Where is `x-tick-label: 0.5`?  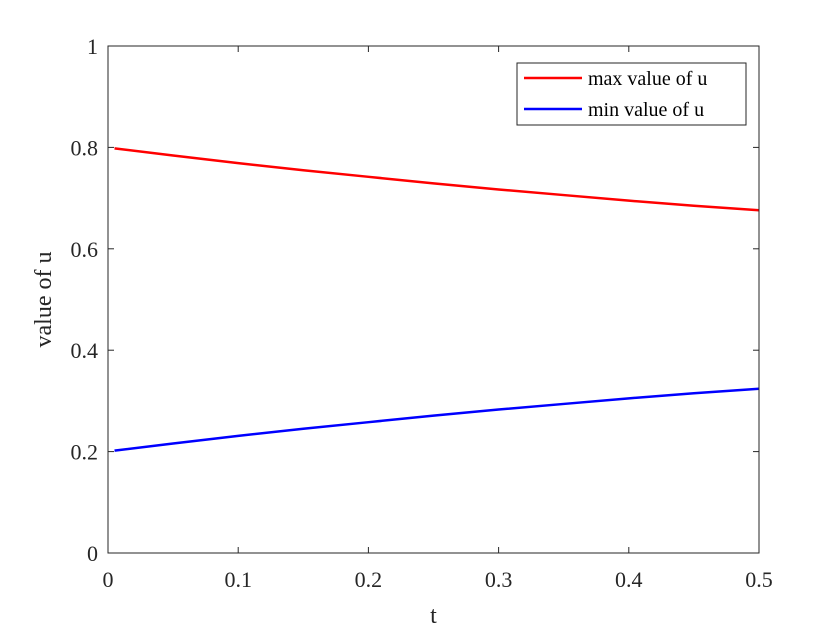 x-tick-label: 0.5 is located at coordinates (759, 579).